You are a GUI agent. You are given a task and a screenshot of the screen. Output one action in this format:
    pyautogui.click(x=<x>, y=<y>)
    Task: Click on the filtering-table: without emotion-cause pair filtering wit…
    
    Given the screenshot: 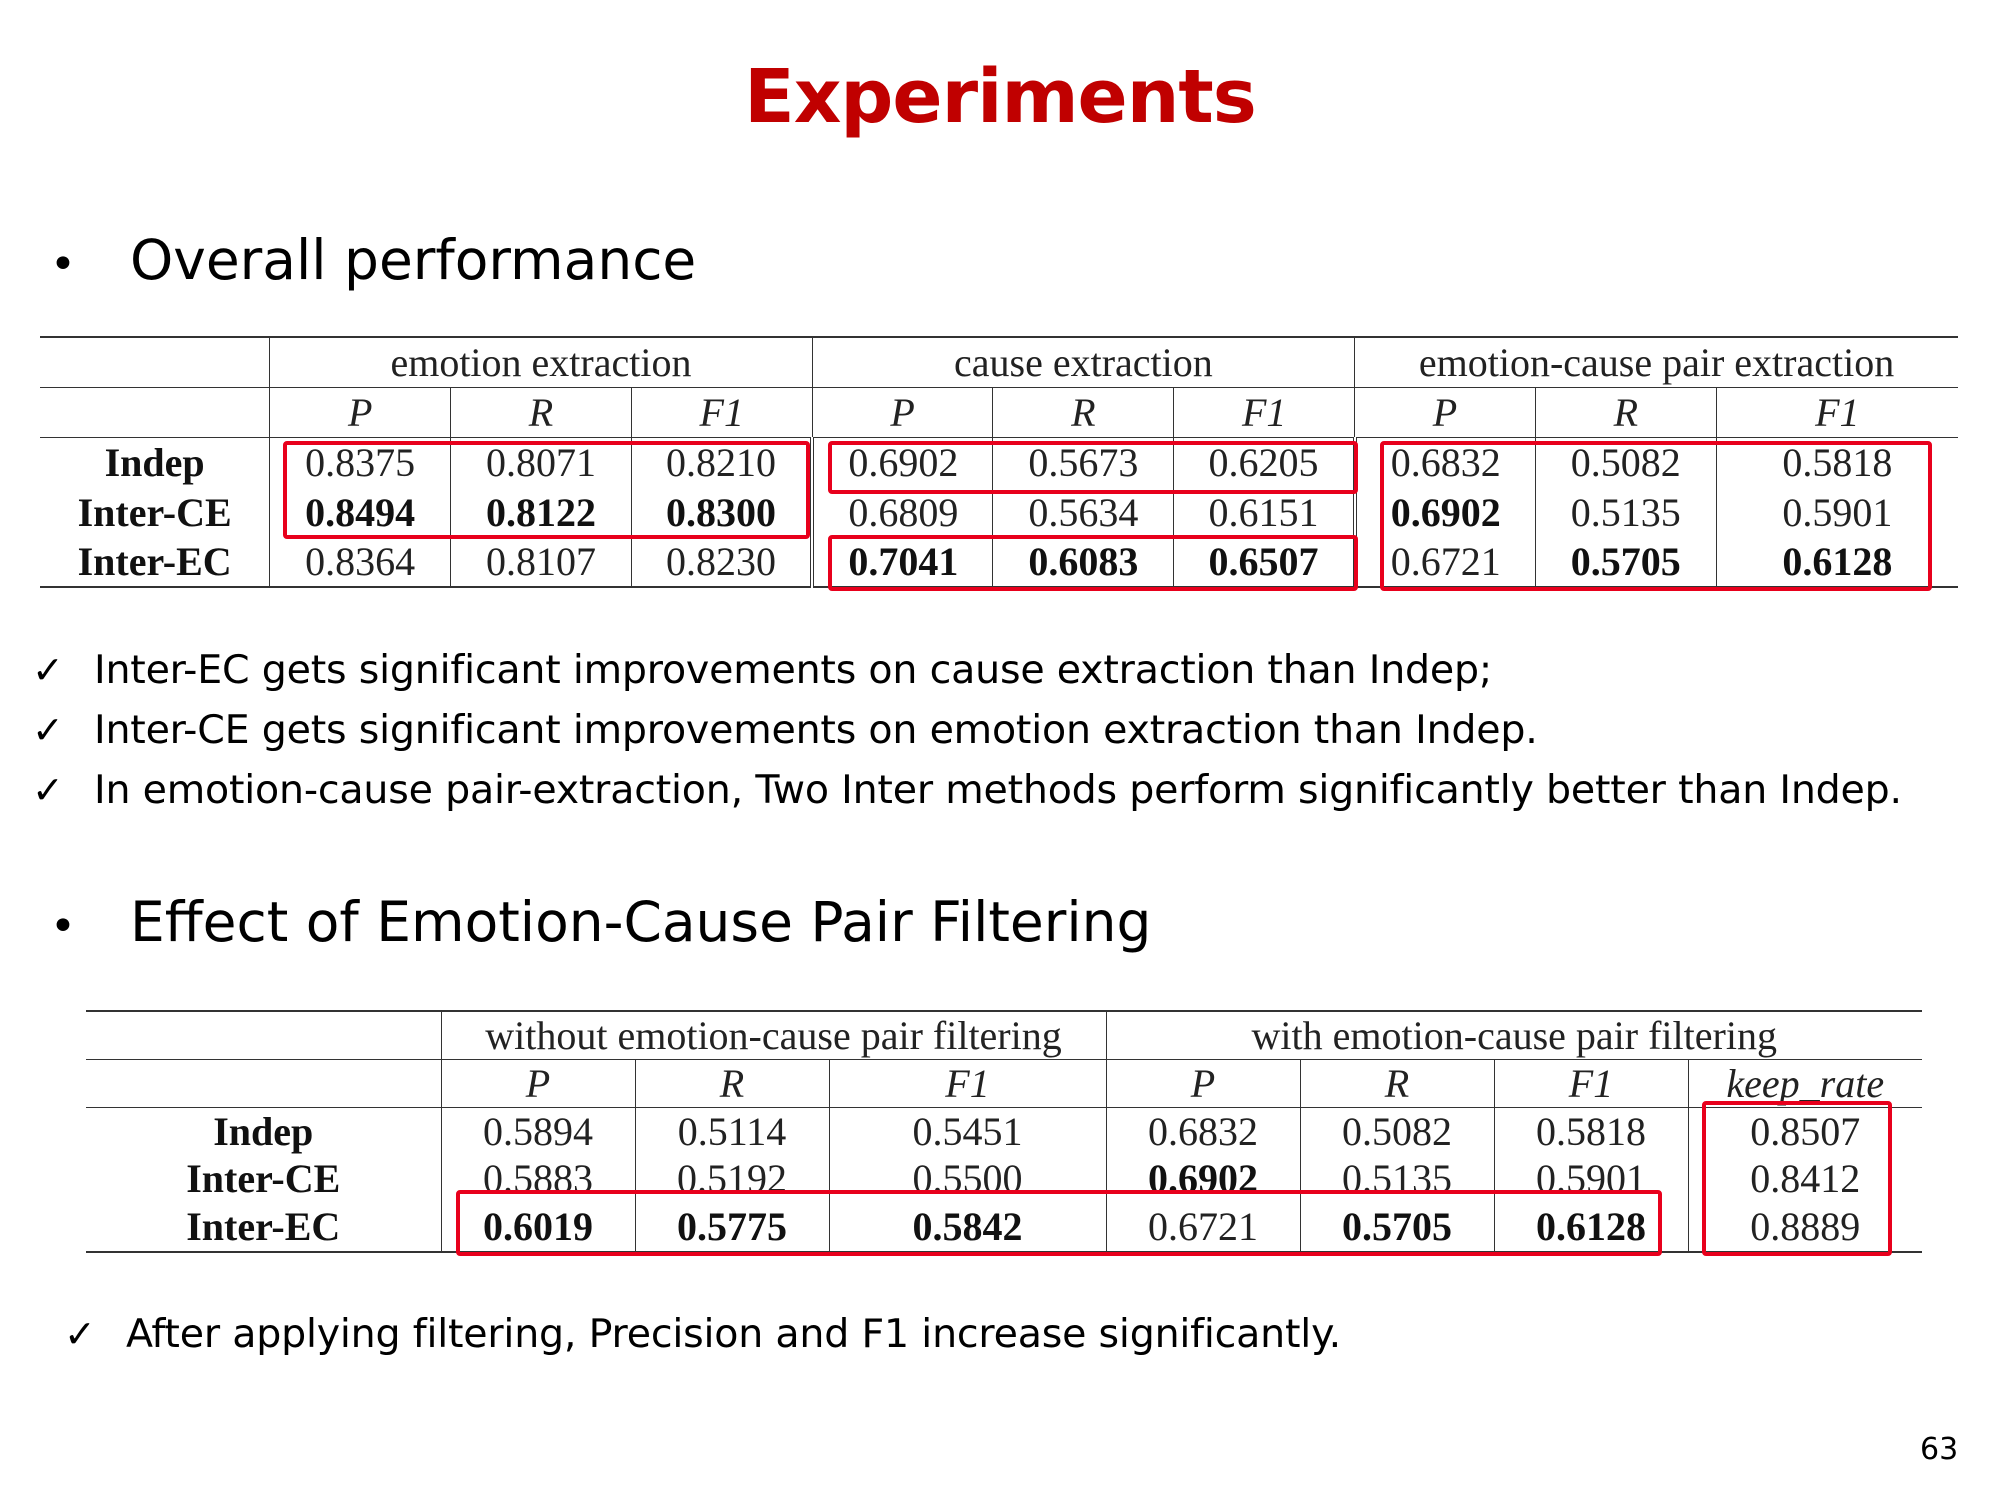 What is the action you would take?
    pyautogui.click(x=1004, y=1131)
    